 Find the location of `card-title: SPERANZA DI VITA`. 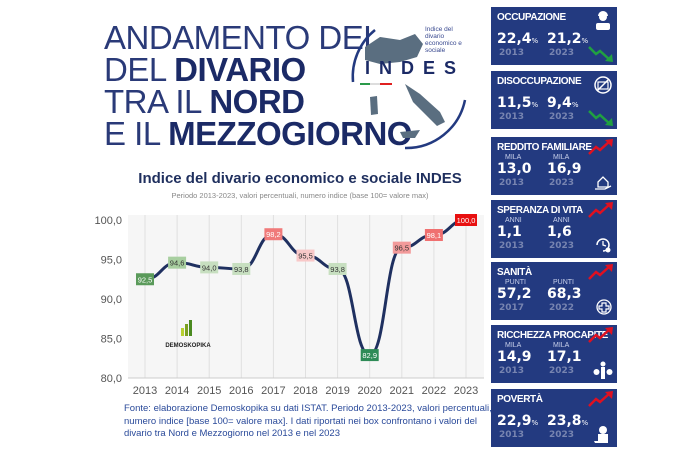

card-title: SPERANZA DI VITA is located at coordinates (540, 210).